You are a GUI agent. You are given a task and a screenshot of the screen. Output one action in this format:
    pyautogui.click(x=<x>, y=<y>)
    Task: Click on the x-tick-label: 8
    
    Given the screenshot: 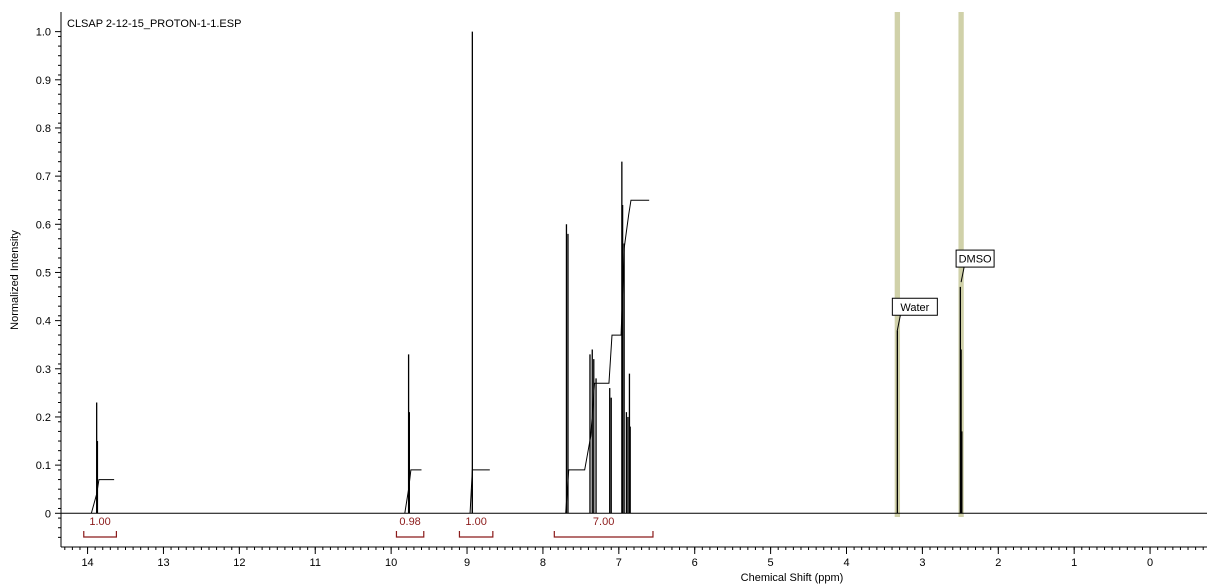 What is the action you would take?
    pyautogui.click(x=543, y=563)
    